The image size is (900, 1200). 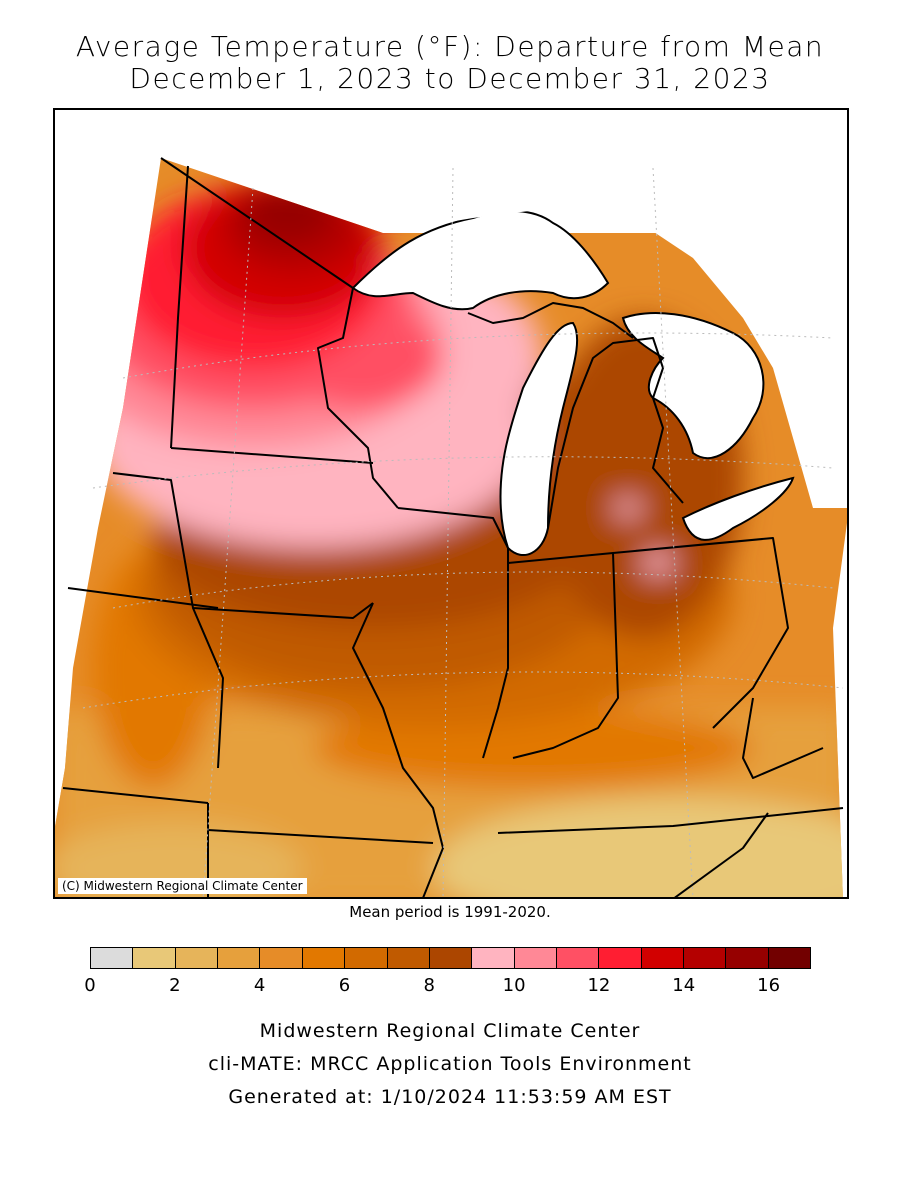 What do you see at coordinates (450, 912) in the screenshot?
I see `mean-period-note: Mean period is 1991-2020.` at bounding box center [450, 912].